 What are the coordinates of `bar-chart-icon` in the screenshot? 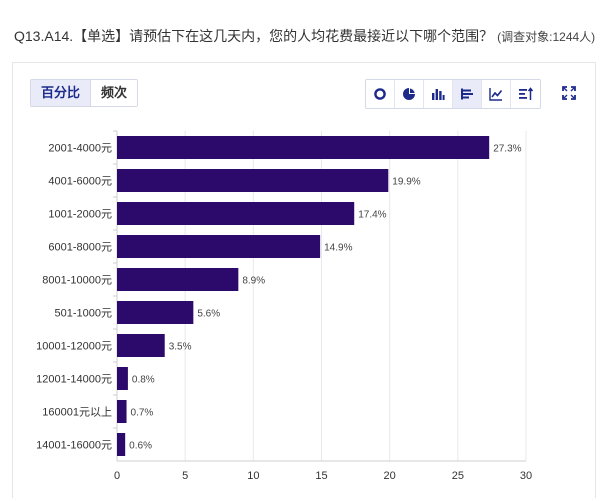 It's located at (438, 94).